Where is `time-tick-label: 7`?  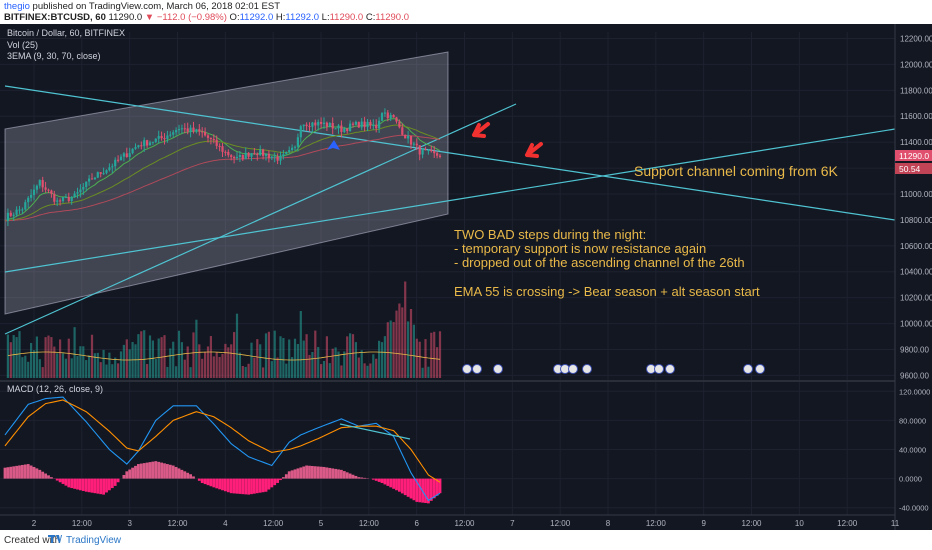
time-tick-label: 7 is located at coordinates (512, 523).